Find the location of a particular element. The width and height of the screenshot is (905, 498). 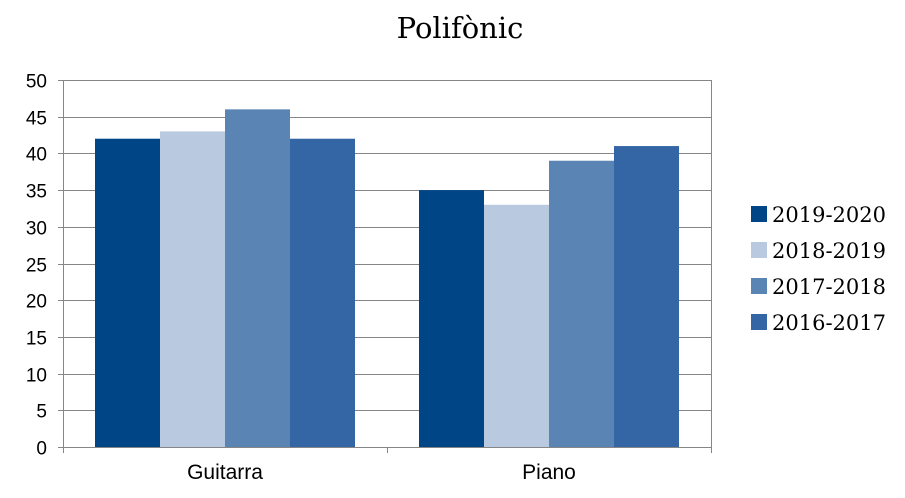

bar-guitarra-2017-2018 is located at coordinates (257, 278).